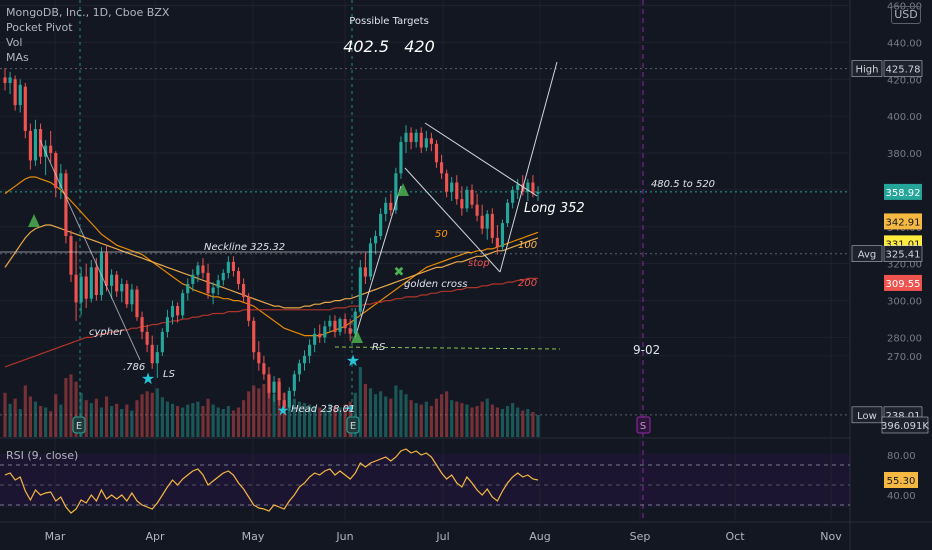 The width and height of the screenshot is (932, 550). I want to click on earnings-marker-1: E, so click(79, 425).